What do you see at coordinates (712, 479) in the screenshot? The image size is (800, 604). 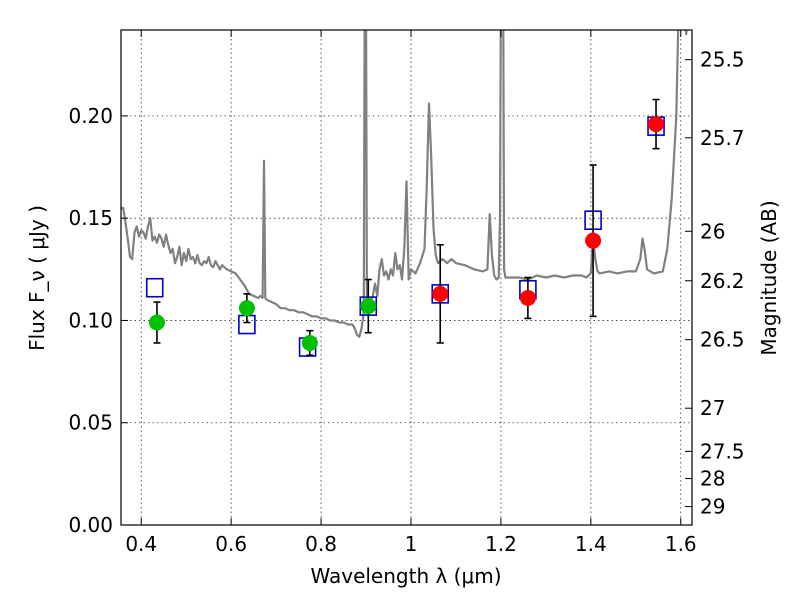 I see `y2-tick-label: 28` at bounding box center [712, 479].